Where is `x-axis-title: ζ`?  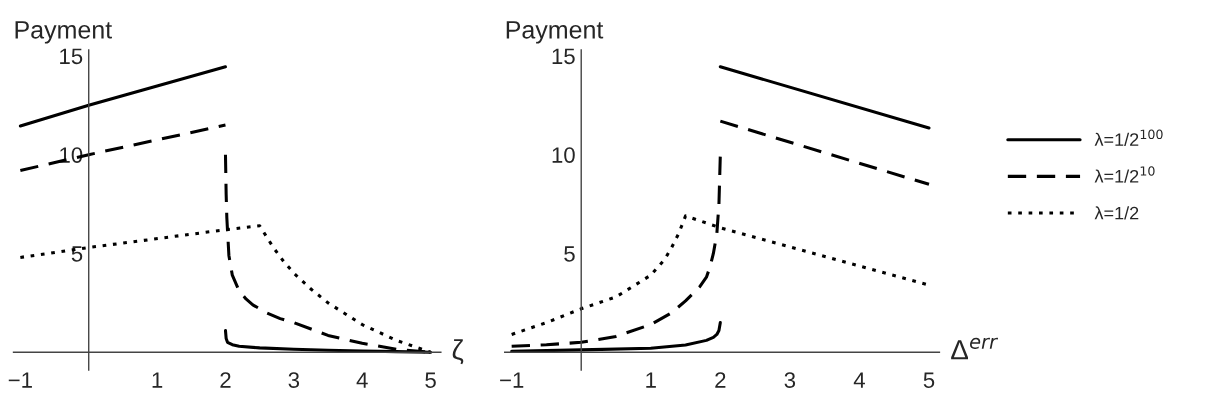 x-axis-title: ζ is located at coordinates (458, 352).